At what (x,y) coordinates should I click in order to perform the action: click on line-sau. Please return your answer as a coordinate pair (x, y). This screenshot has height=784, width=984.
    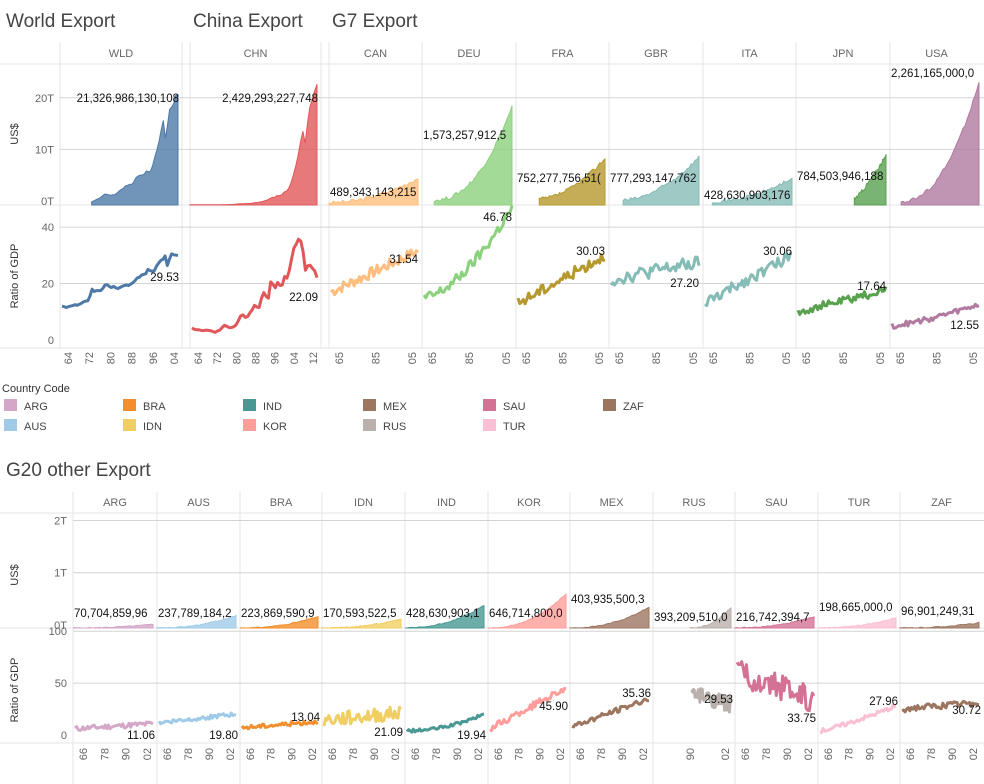
    Looking at the image, I should click on (775, 686).